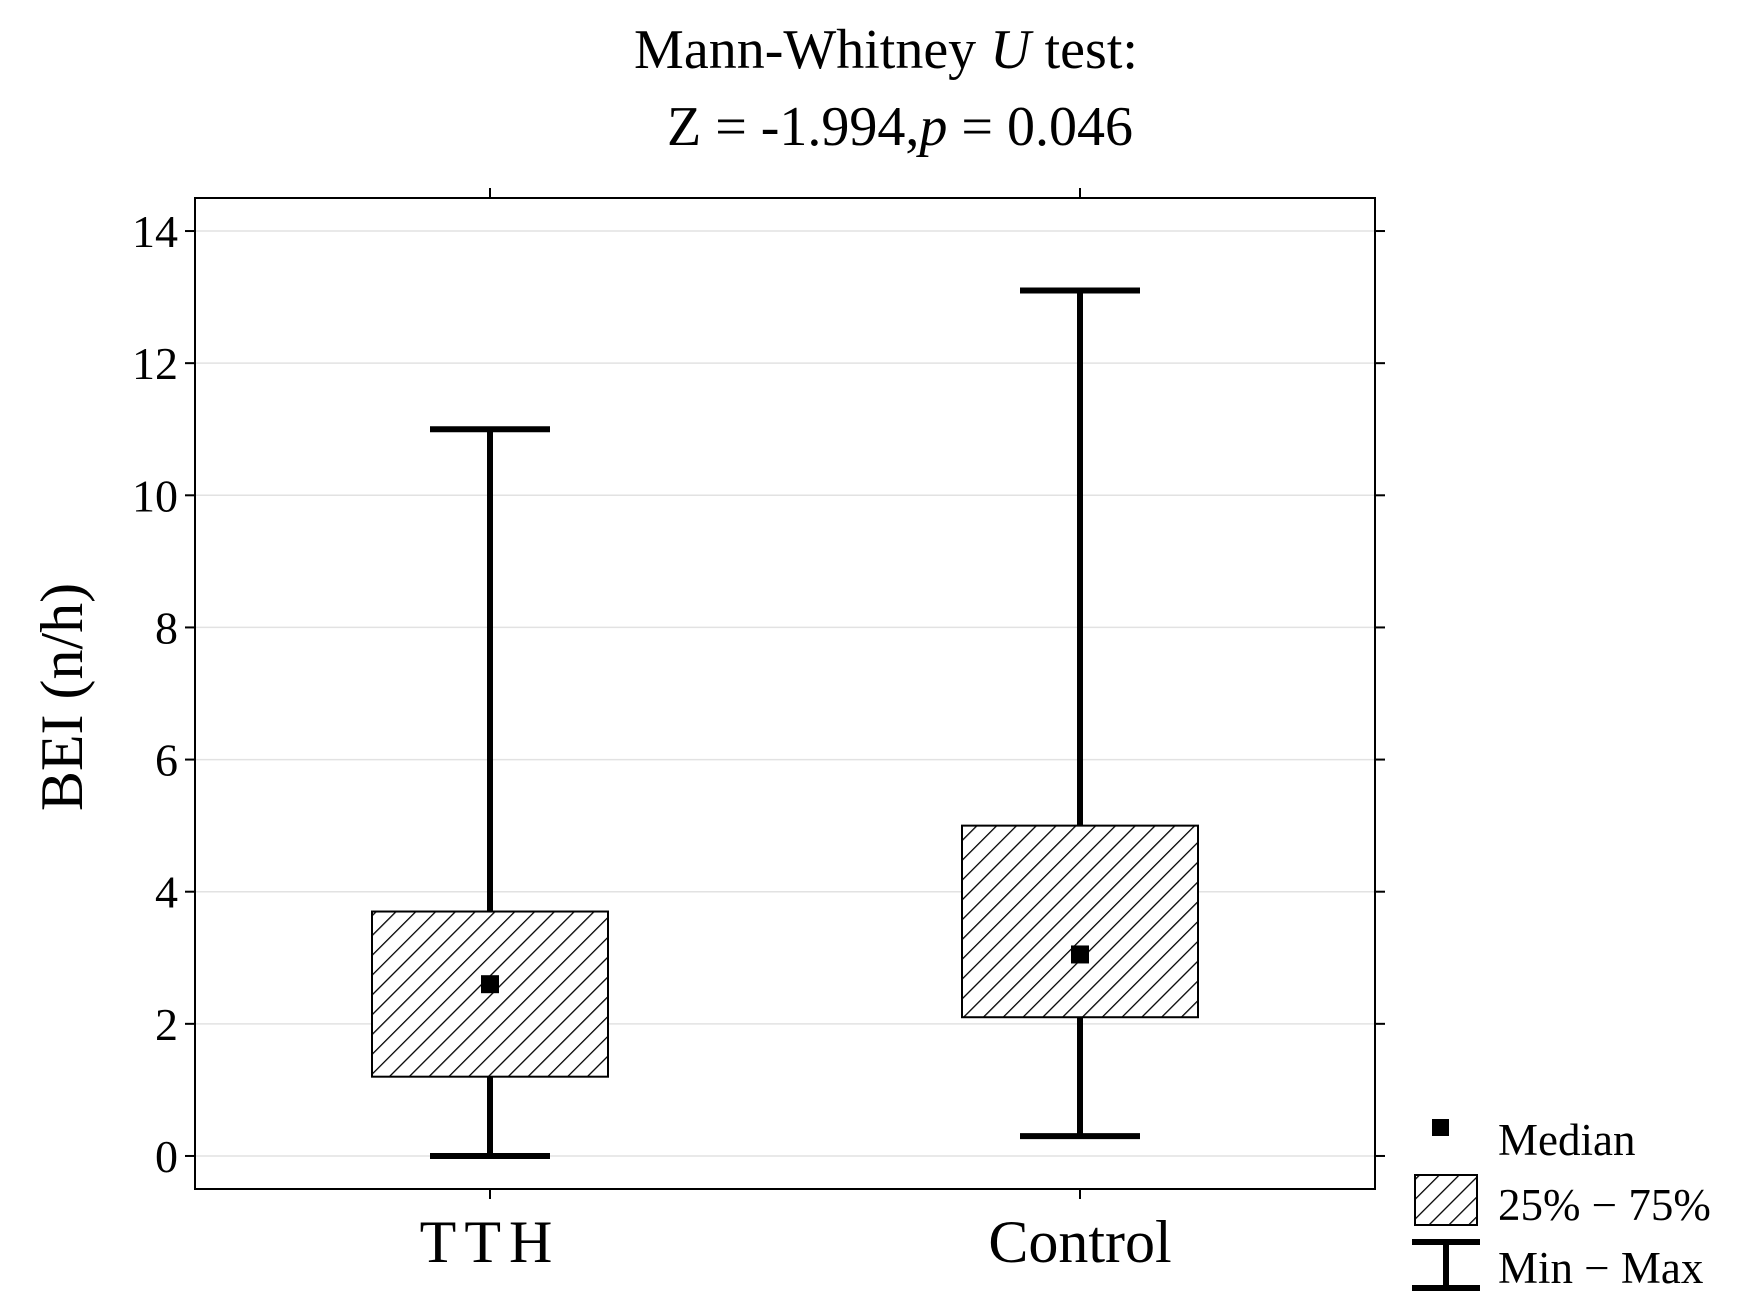 Image resolution: width=1757 pixels, height=1310 pixels. I want to click on chart-title-line2: Z = -1.994,p = 0.046, so click(886, 127).